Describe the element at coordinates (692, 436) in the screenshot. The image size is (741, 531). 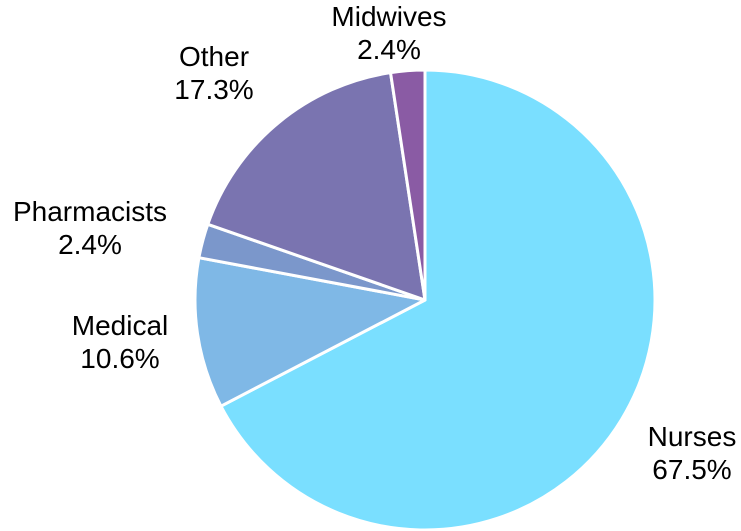
I see `slice-label-nurses: Nurses` at that location.